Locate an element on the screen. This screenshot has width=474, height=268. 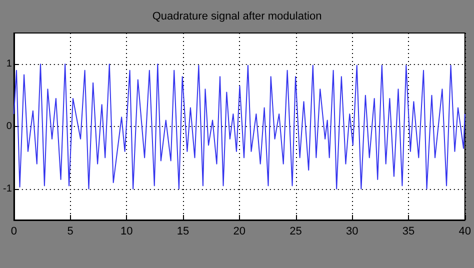
x-tick-label: 15 is located at coordinates (183, 232).